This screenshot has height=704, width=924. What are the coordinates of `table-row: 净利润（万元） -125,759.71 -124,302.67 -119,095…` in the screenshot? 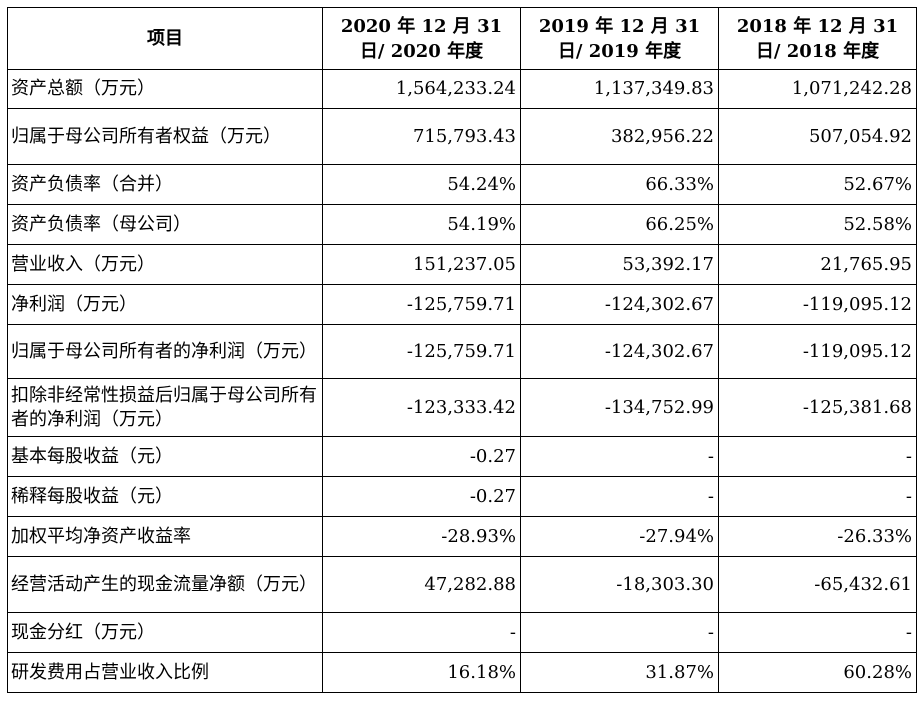 It's located at (462, 304).